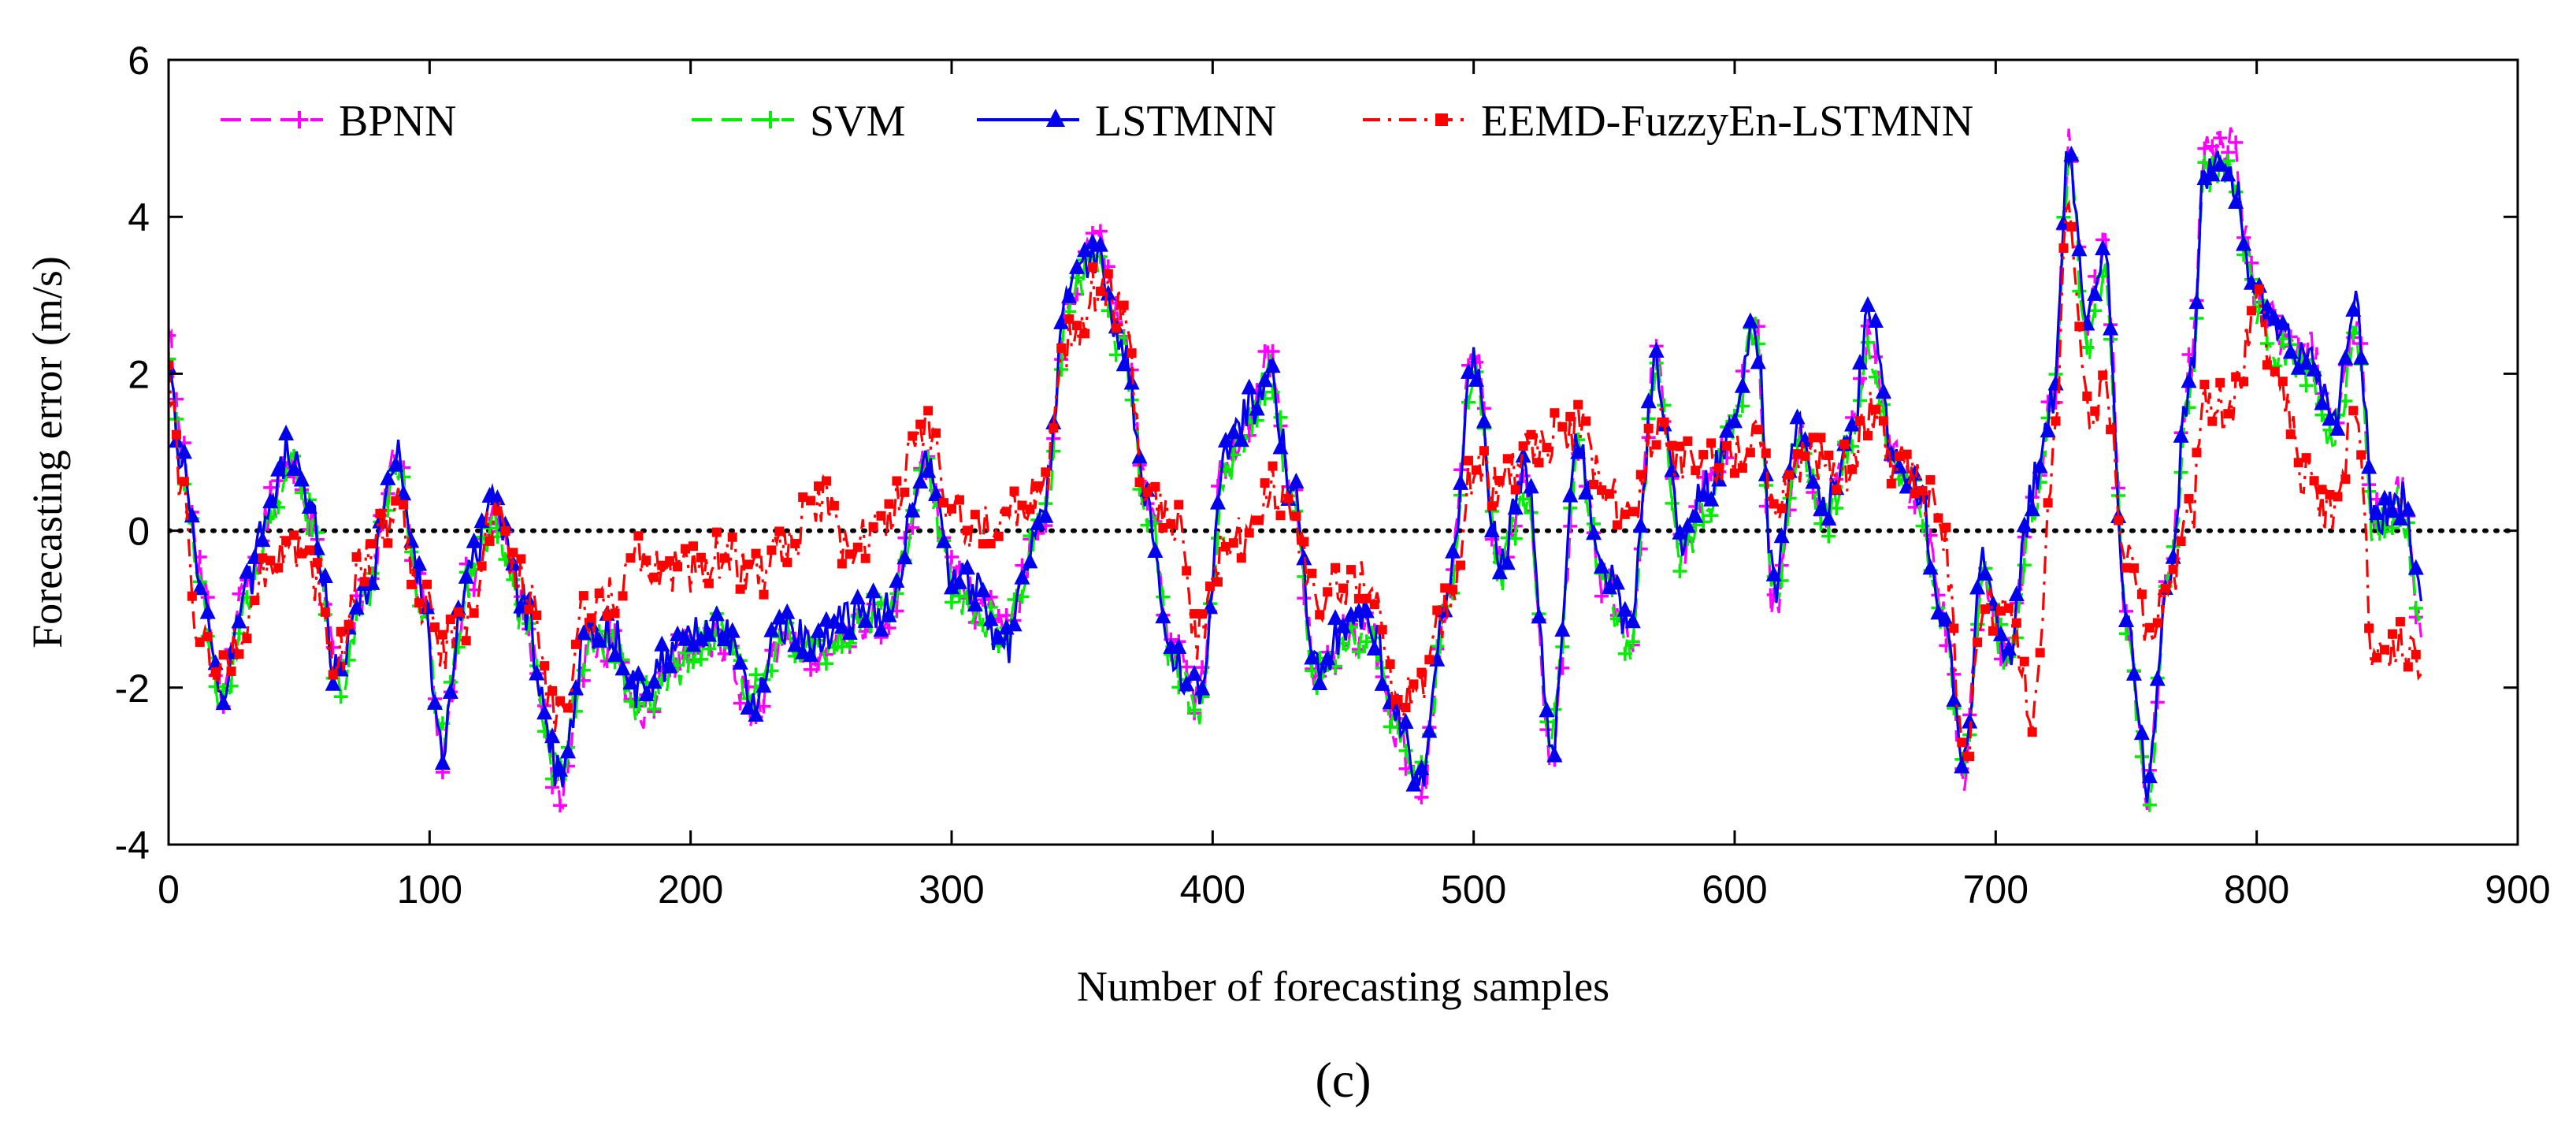  I want to click on y-tick-label: 6, so click(139, 61).